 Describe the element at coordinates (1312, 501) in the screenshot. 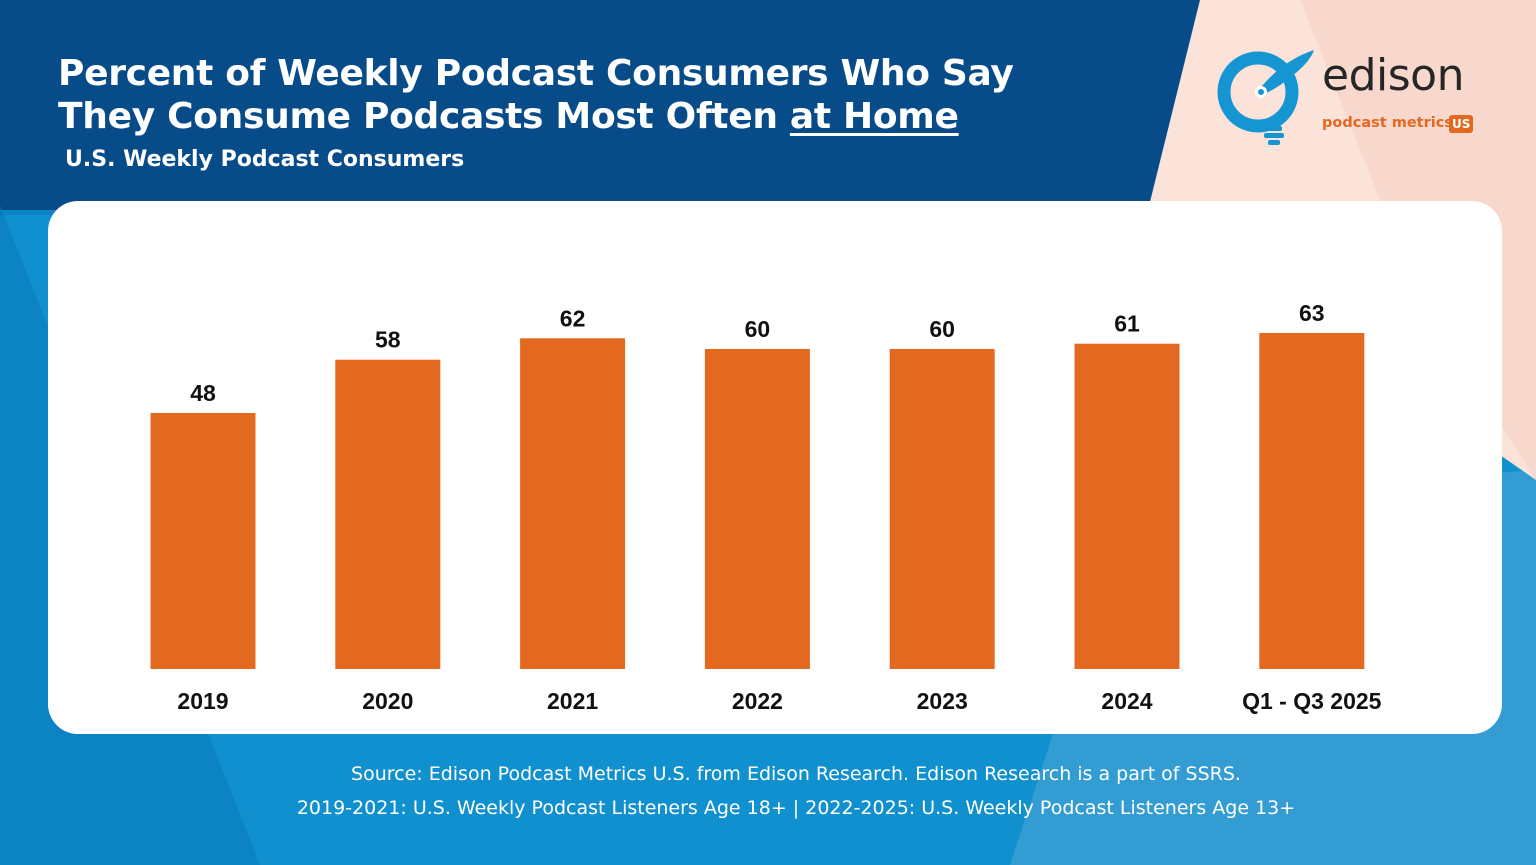

I see `bar-q1-q32025` at that location.